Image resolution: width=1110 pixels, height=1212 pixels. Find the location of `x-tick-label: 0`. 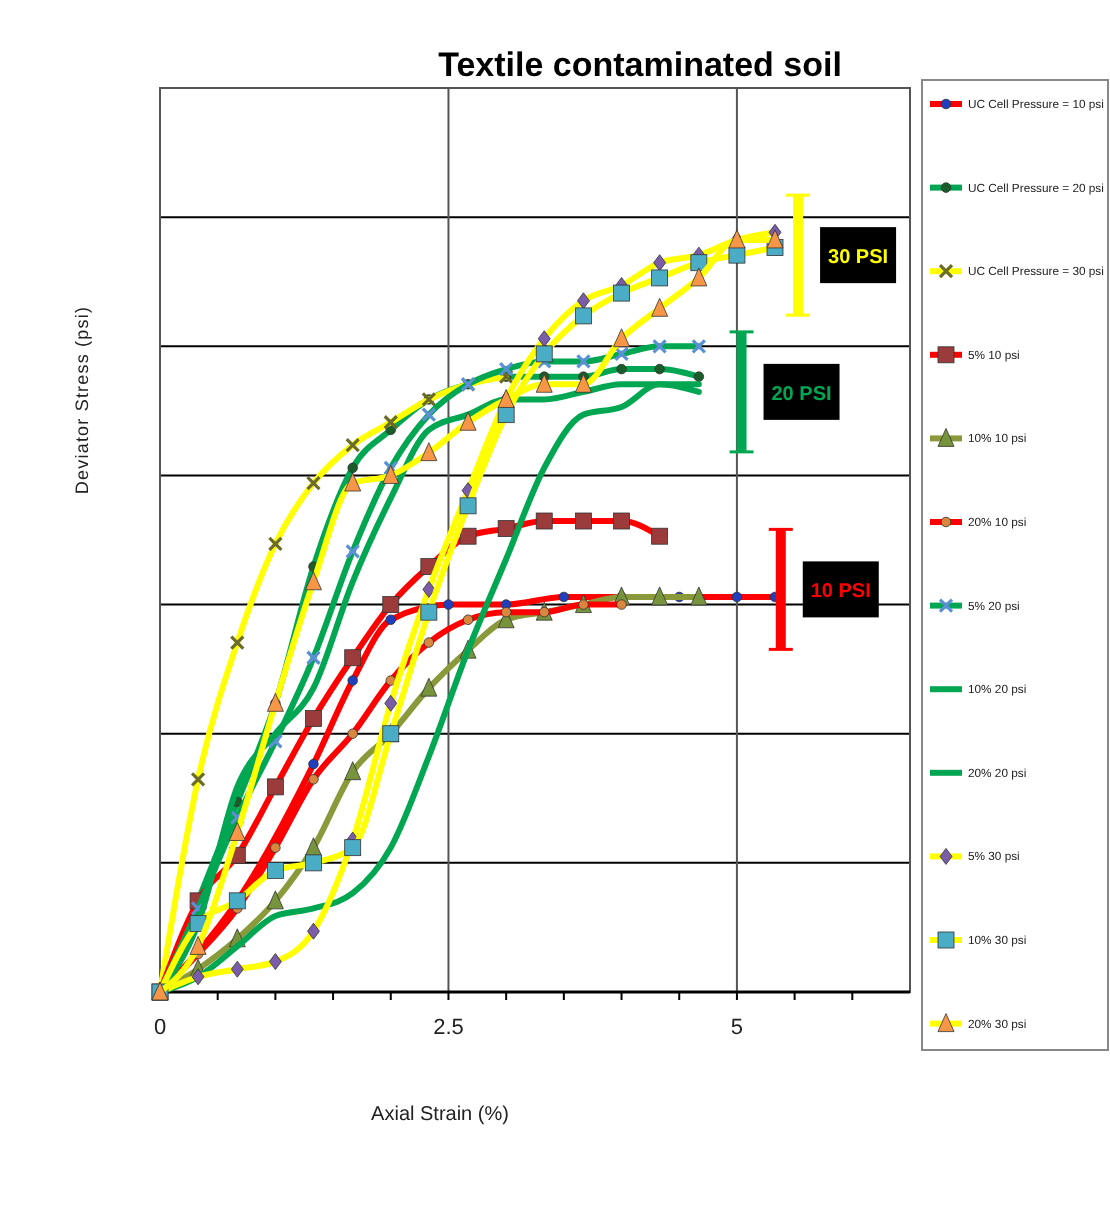

x-tick-label: 0 is located at coordinates (160, 1028).